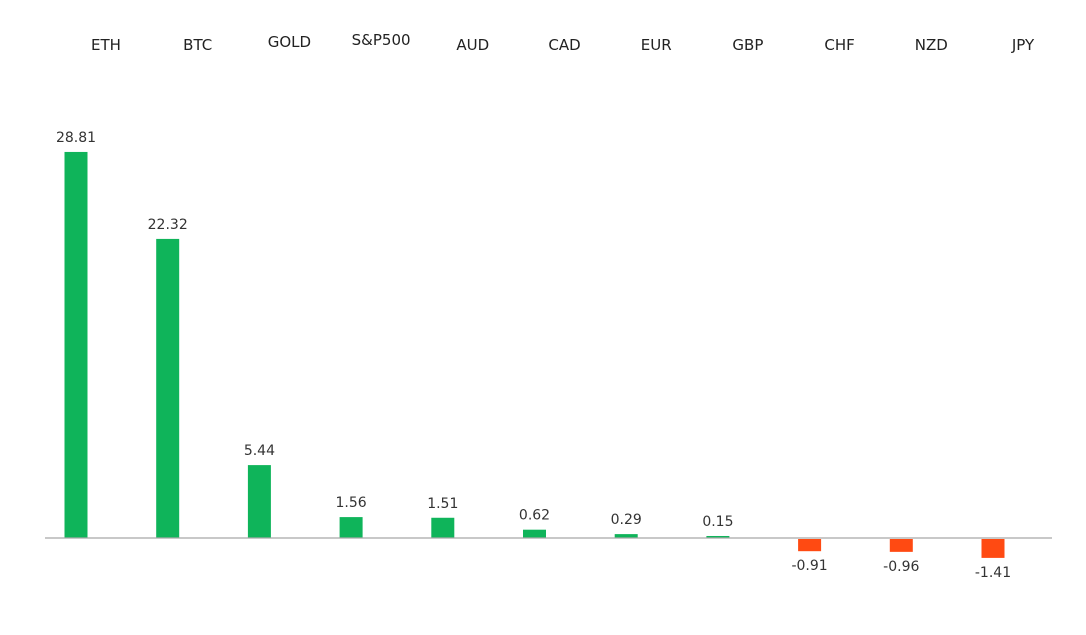 This screenshot has height=635, width=1086. Describe the element at coordinates (1023, 45) in the screenshot. I see `category-label-jpy: JPY` at that location.